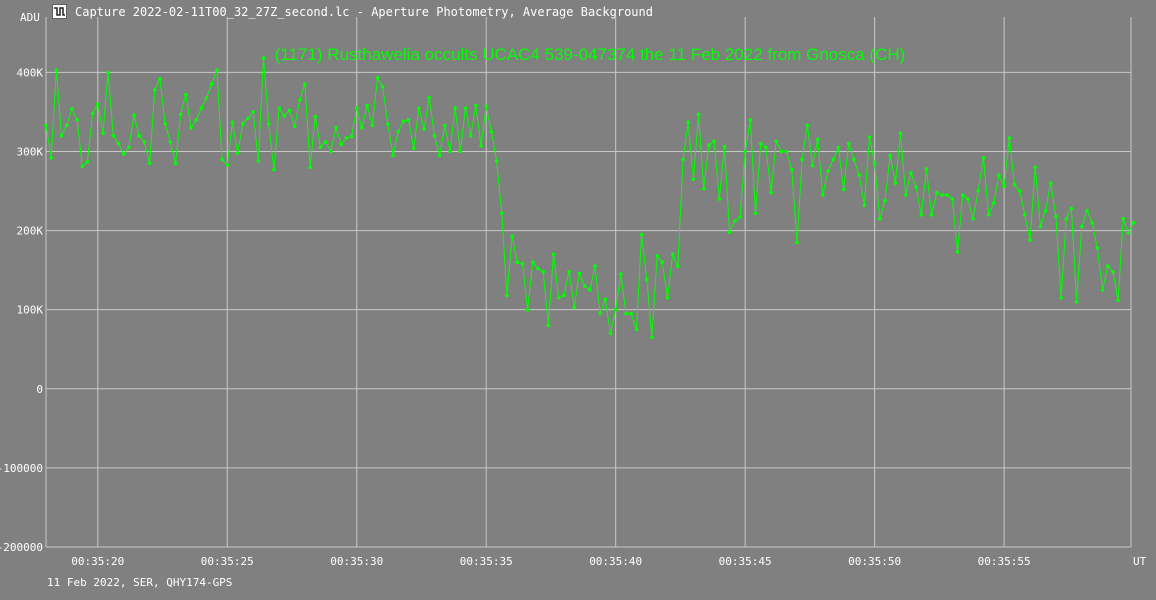 The image size is (1156, 600). Describe the element at coordinates (39, 389) in the screenshot. I see `y-tick-label: 0` at that location.